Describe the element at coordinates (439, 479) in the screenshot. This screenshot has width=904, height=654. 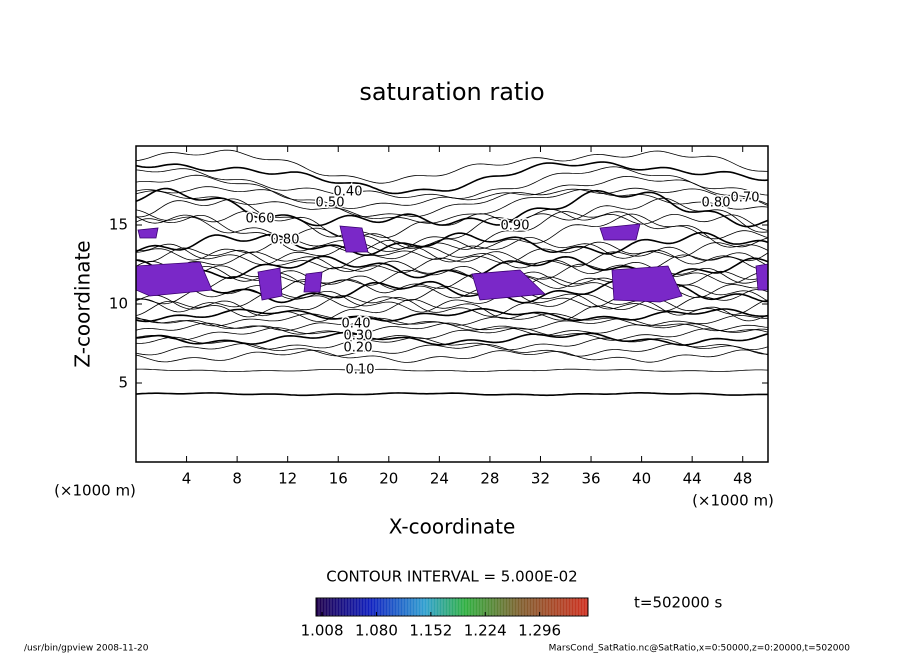
I see `x-tick-label: 24` at that location.